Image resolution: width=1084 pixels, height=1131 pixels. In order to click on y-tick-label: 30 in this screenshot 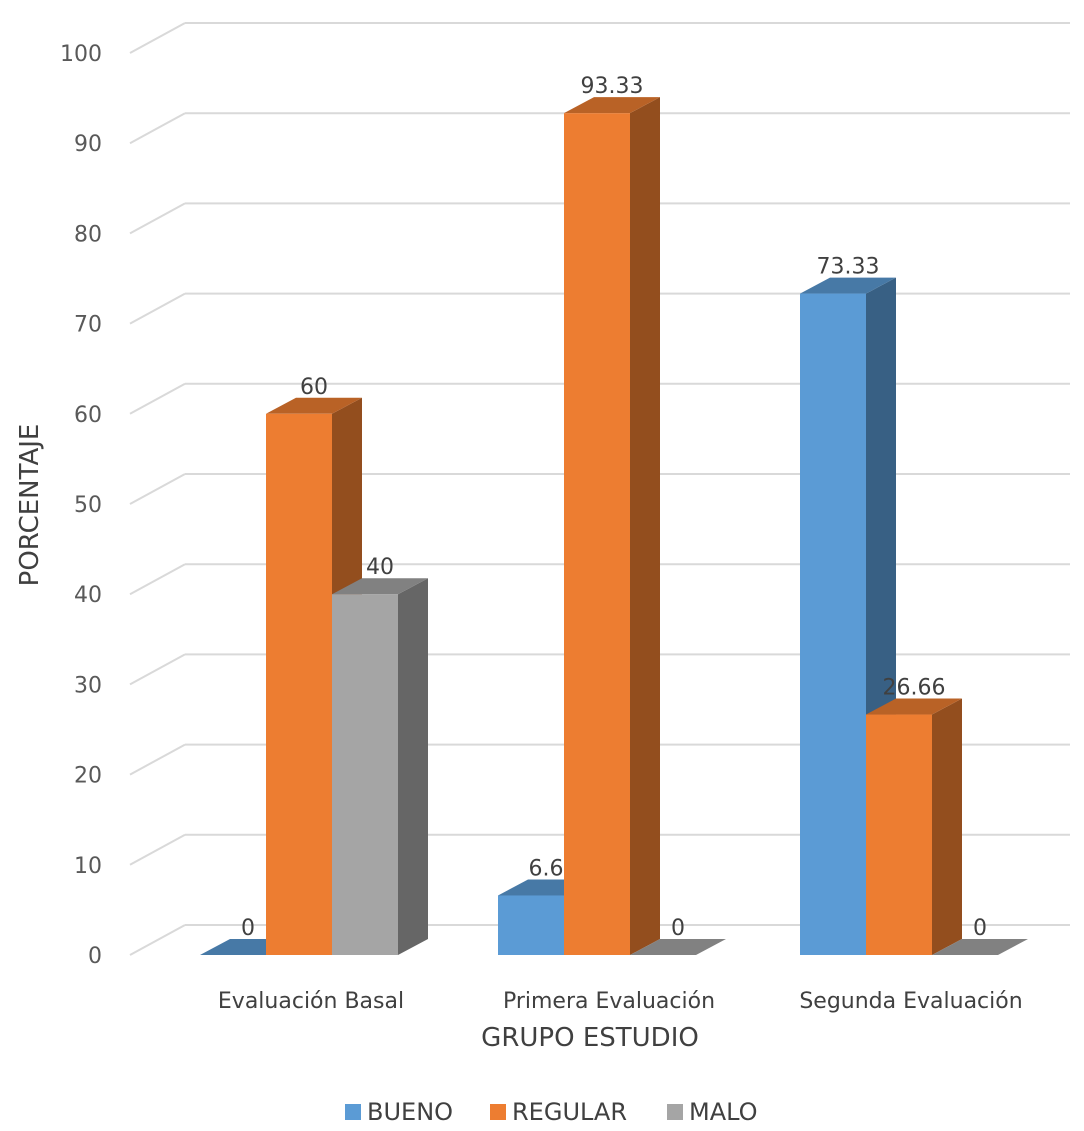, I will do `click(88, 685)`.